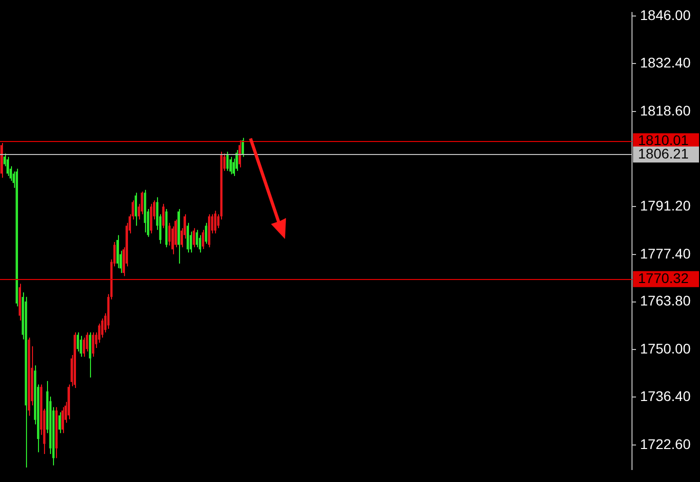 Image resolution: width=700 pixels, height=482 pixels. I want to click on y-tick-label: 1763.80, so click(665, 300).